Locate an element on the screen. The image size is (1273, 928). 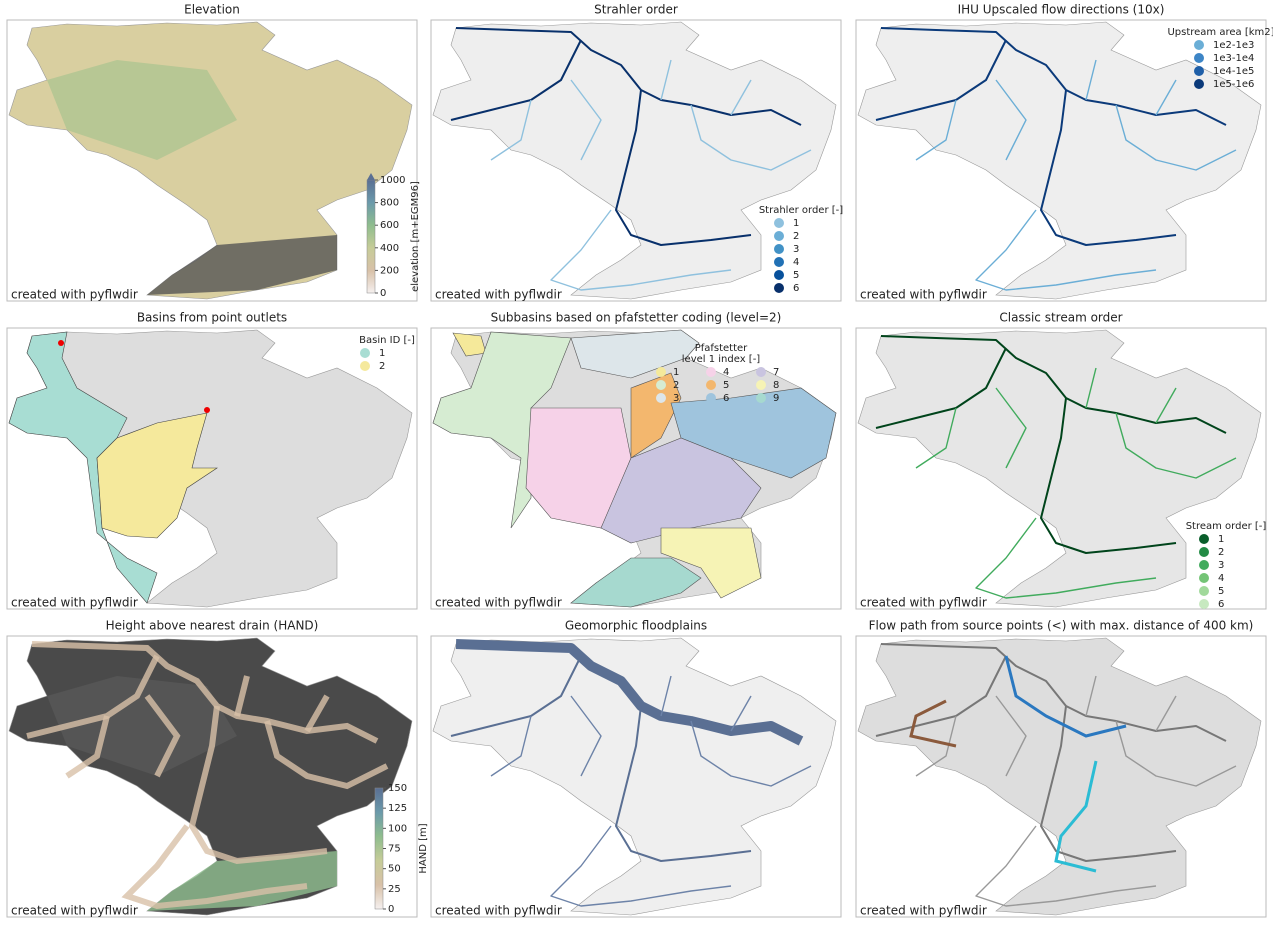
legend-label: 1e2-1e3 is located at coordinates (1233, 45).